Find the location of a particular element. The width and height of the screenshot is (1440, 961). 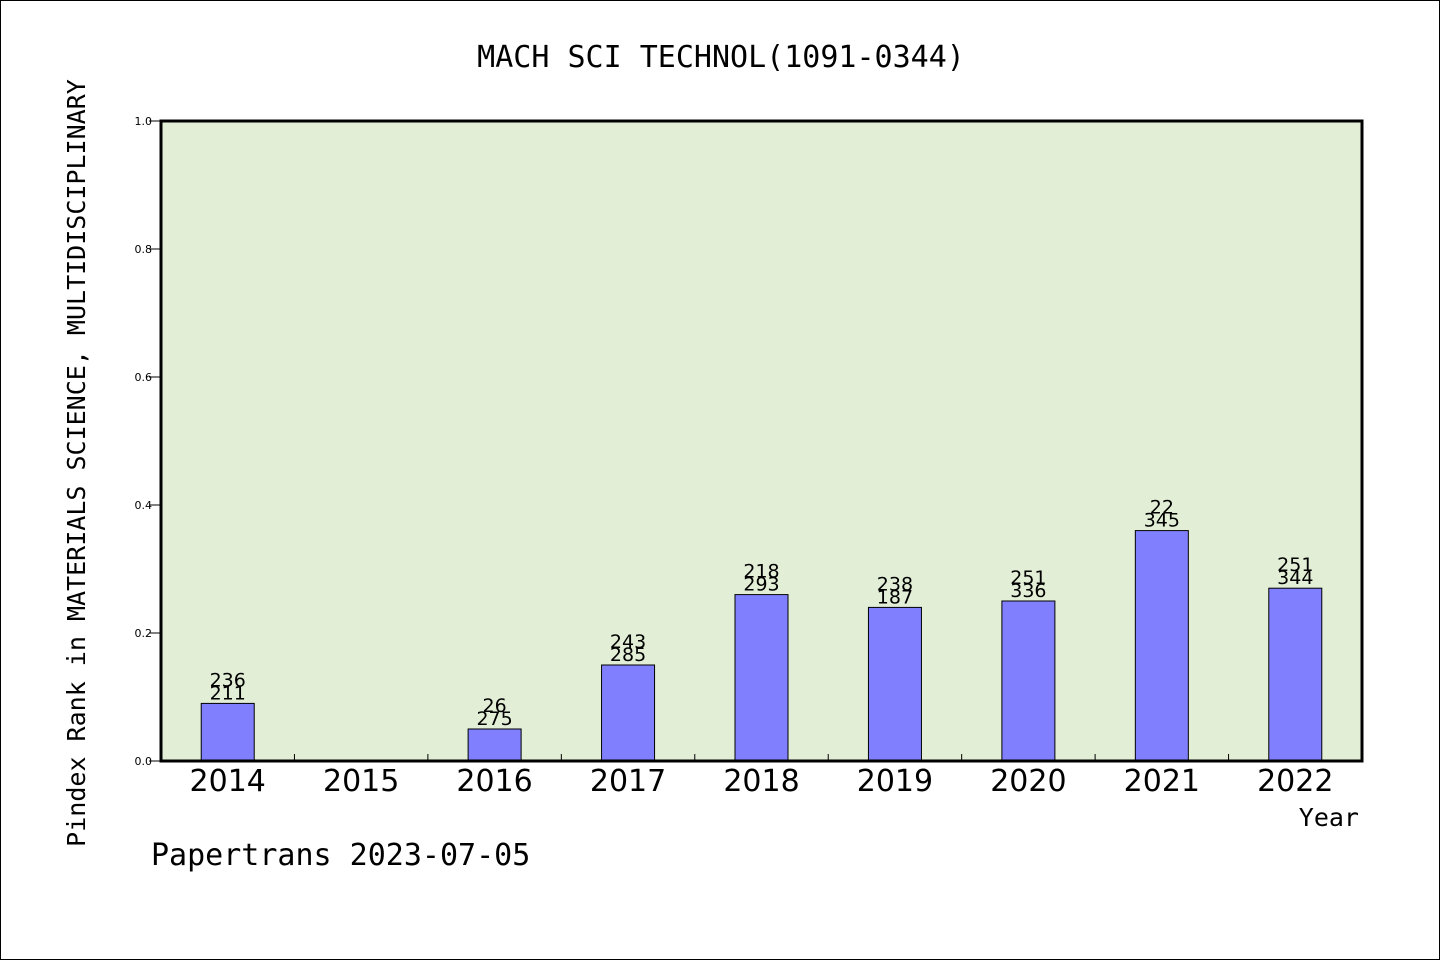

x-tick-label: 2020 is located at coordinates (1028, 781).